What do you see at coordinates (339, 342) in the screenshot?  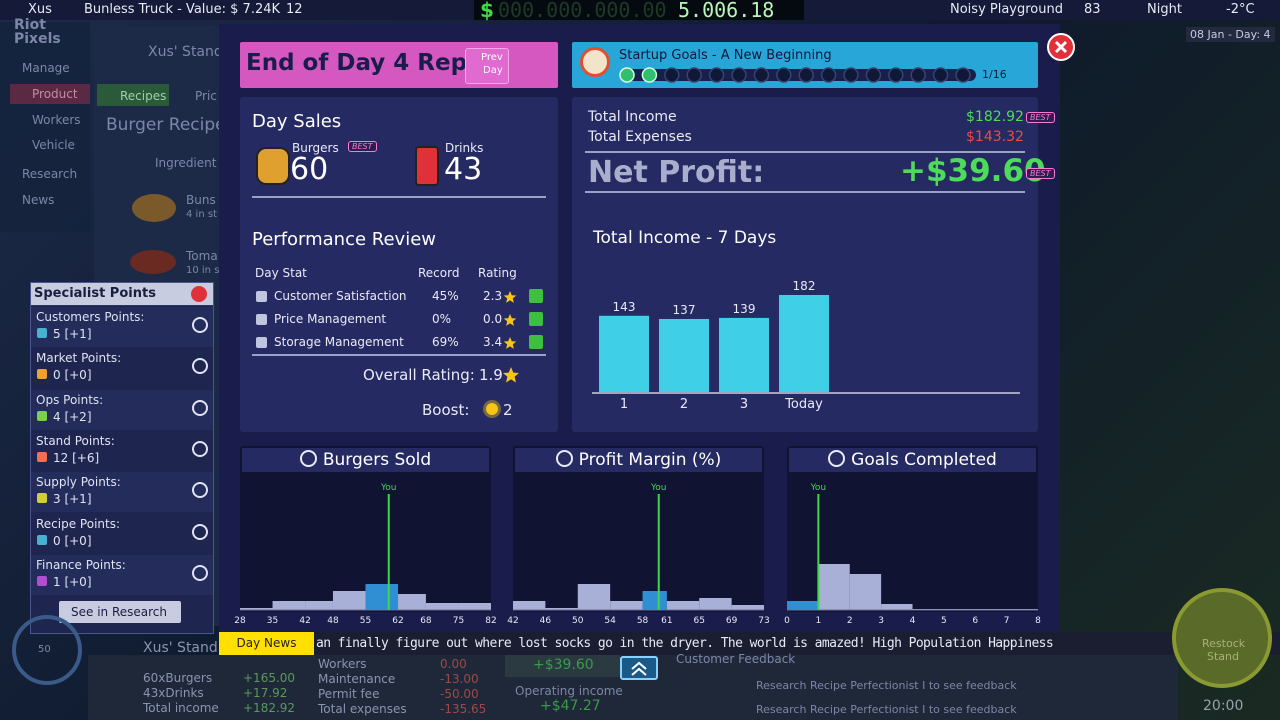 I see `stat-name: Storage Management` at bounding box center [339, 342].